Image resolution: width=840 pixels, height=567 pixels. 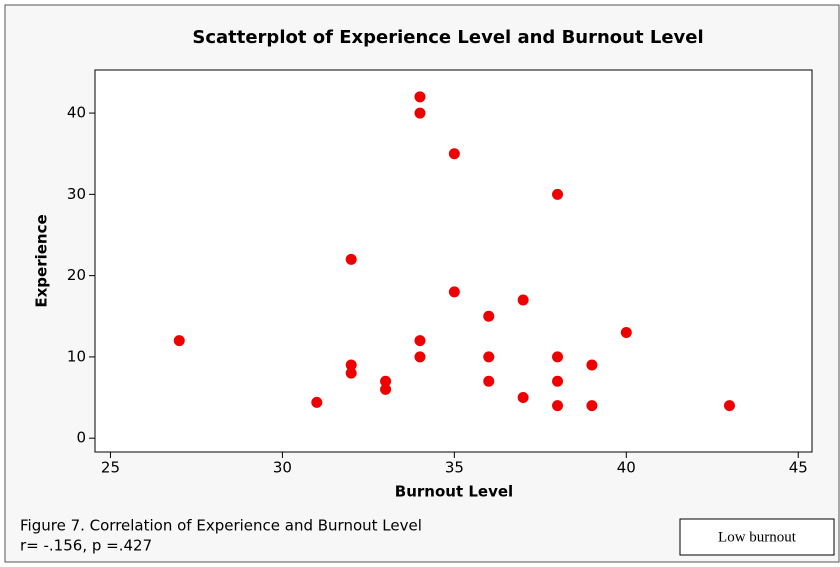 I want to click on y-axis-label: Experience, so click(x=42, y=260).